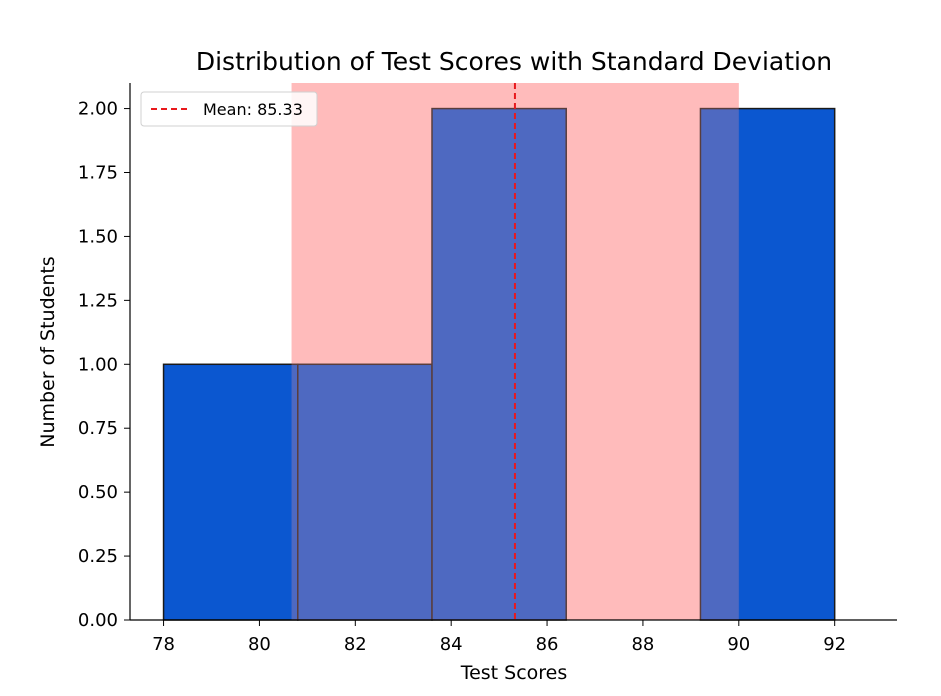 Image resolution: width=941 pixels, height=696 pixels. Describe the element at coordinates (98, 364) in the screenshot. I see `y-tick-label: 1.00` at that location.